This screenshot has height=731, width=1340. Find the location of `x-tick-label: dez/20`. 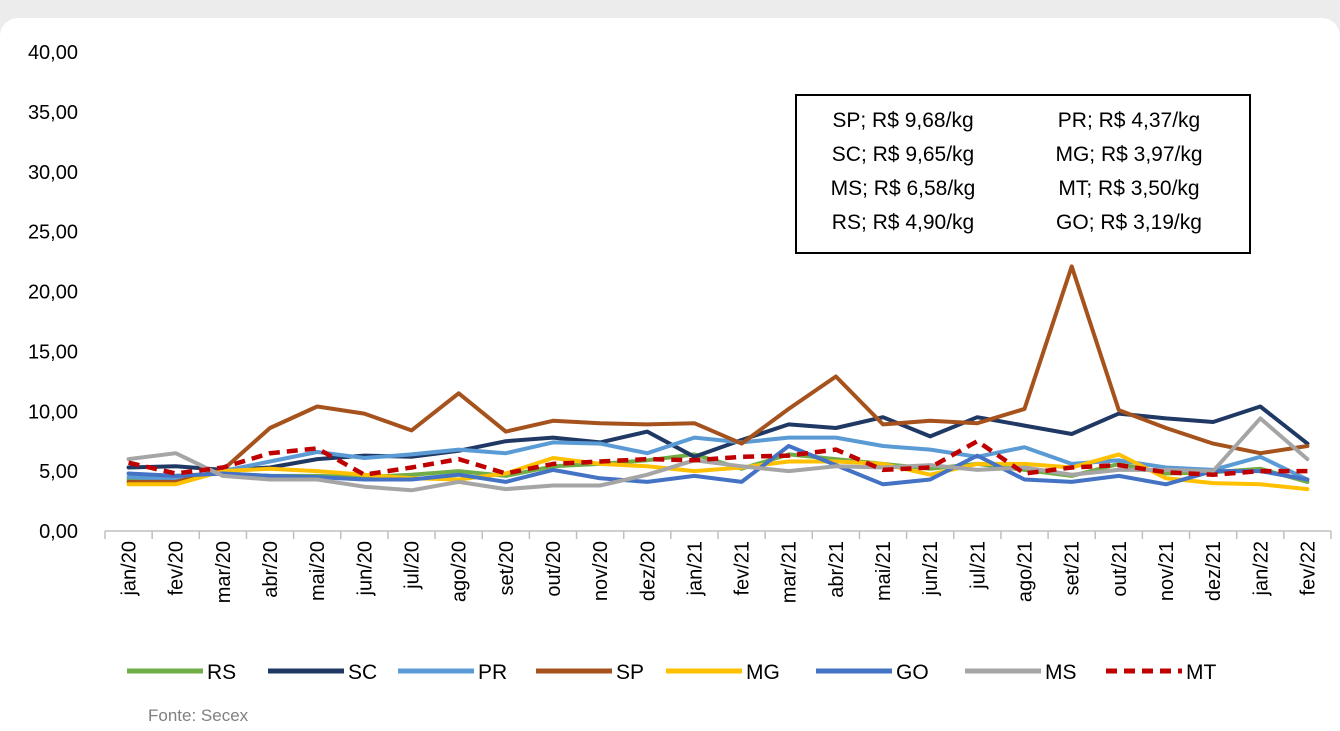

x-tick-label: dez/20 is located at coordinates (648, 571).